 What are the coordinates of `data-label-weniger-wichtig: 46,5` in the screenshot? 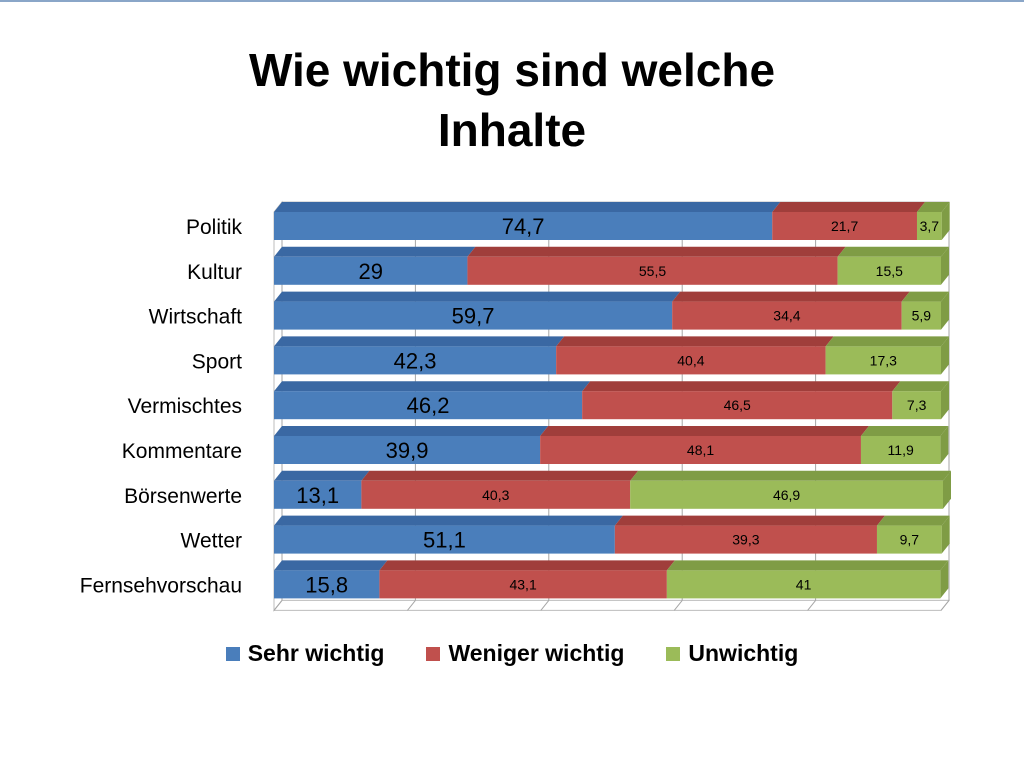 It's located at (737, 405).